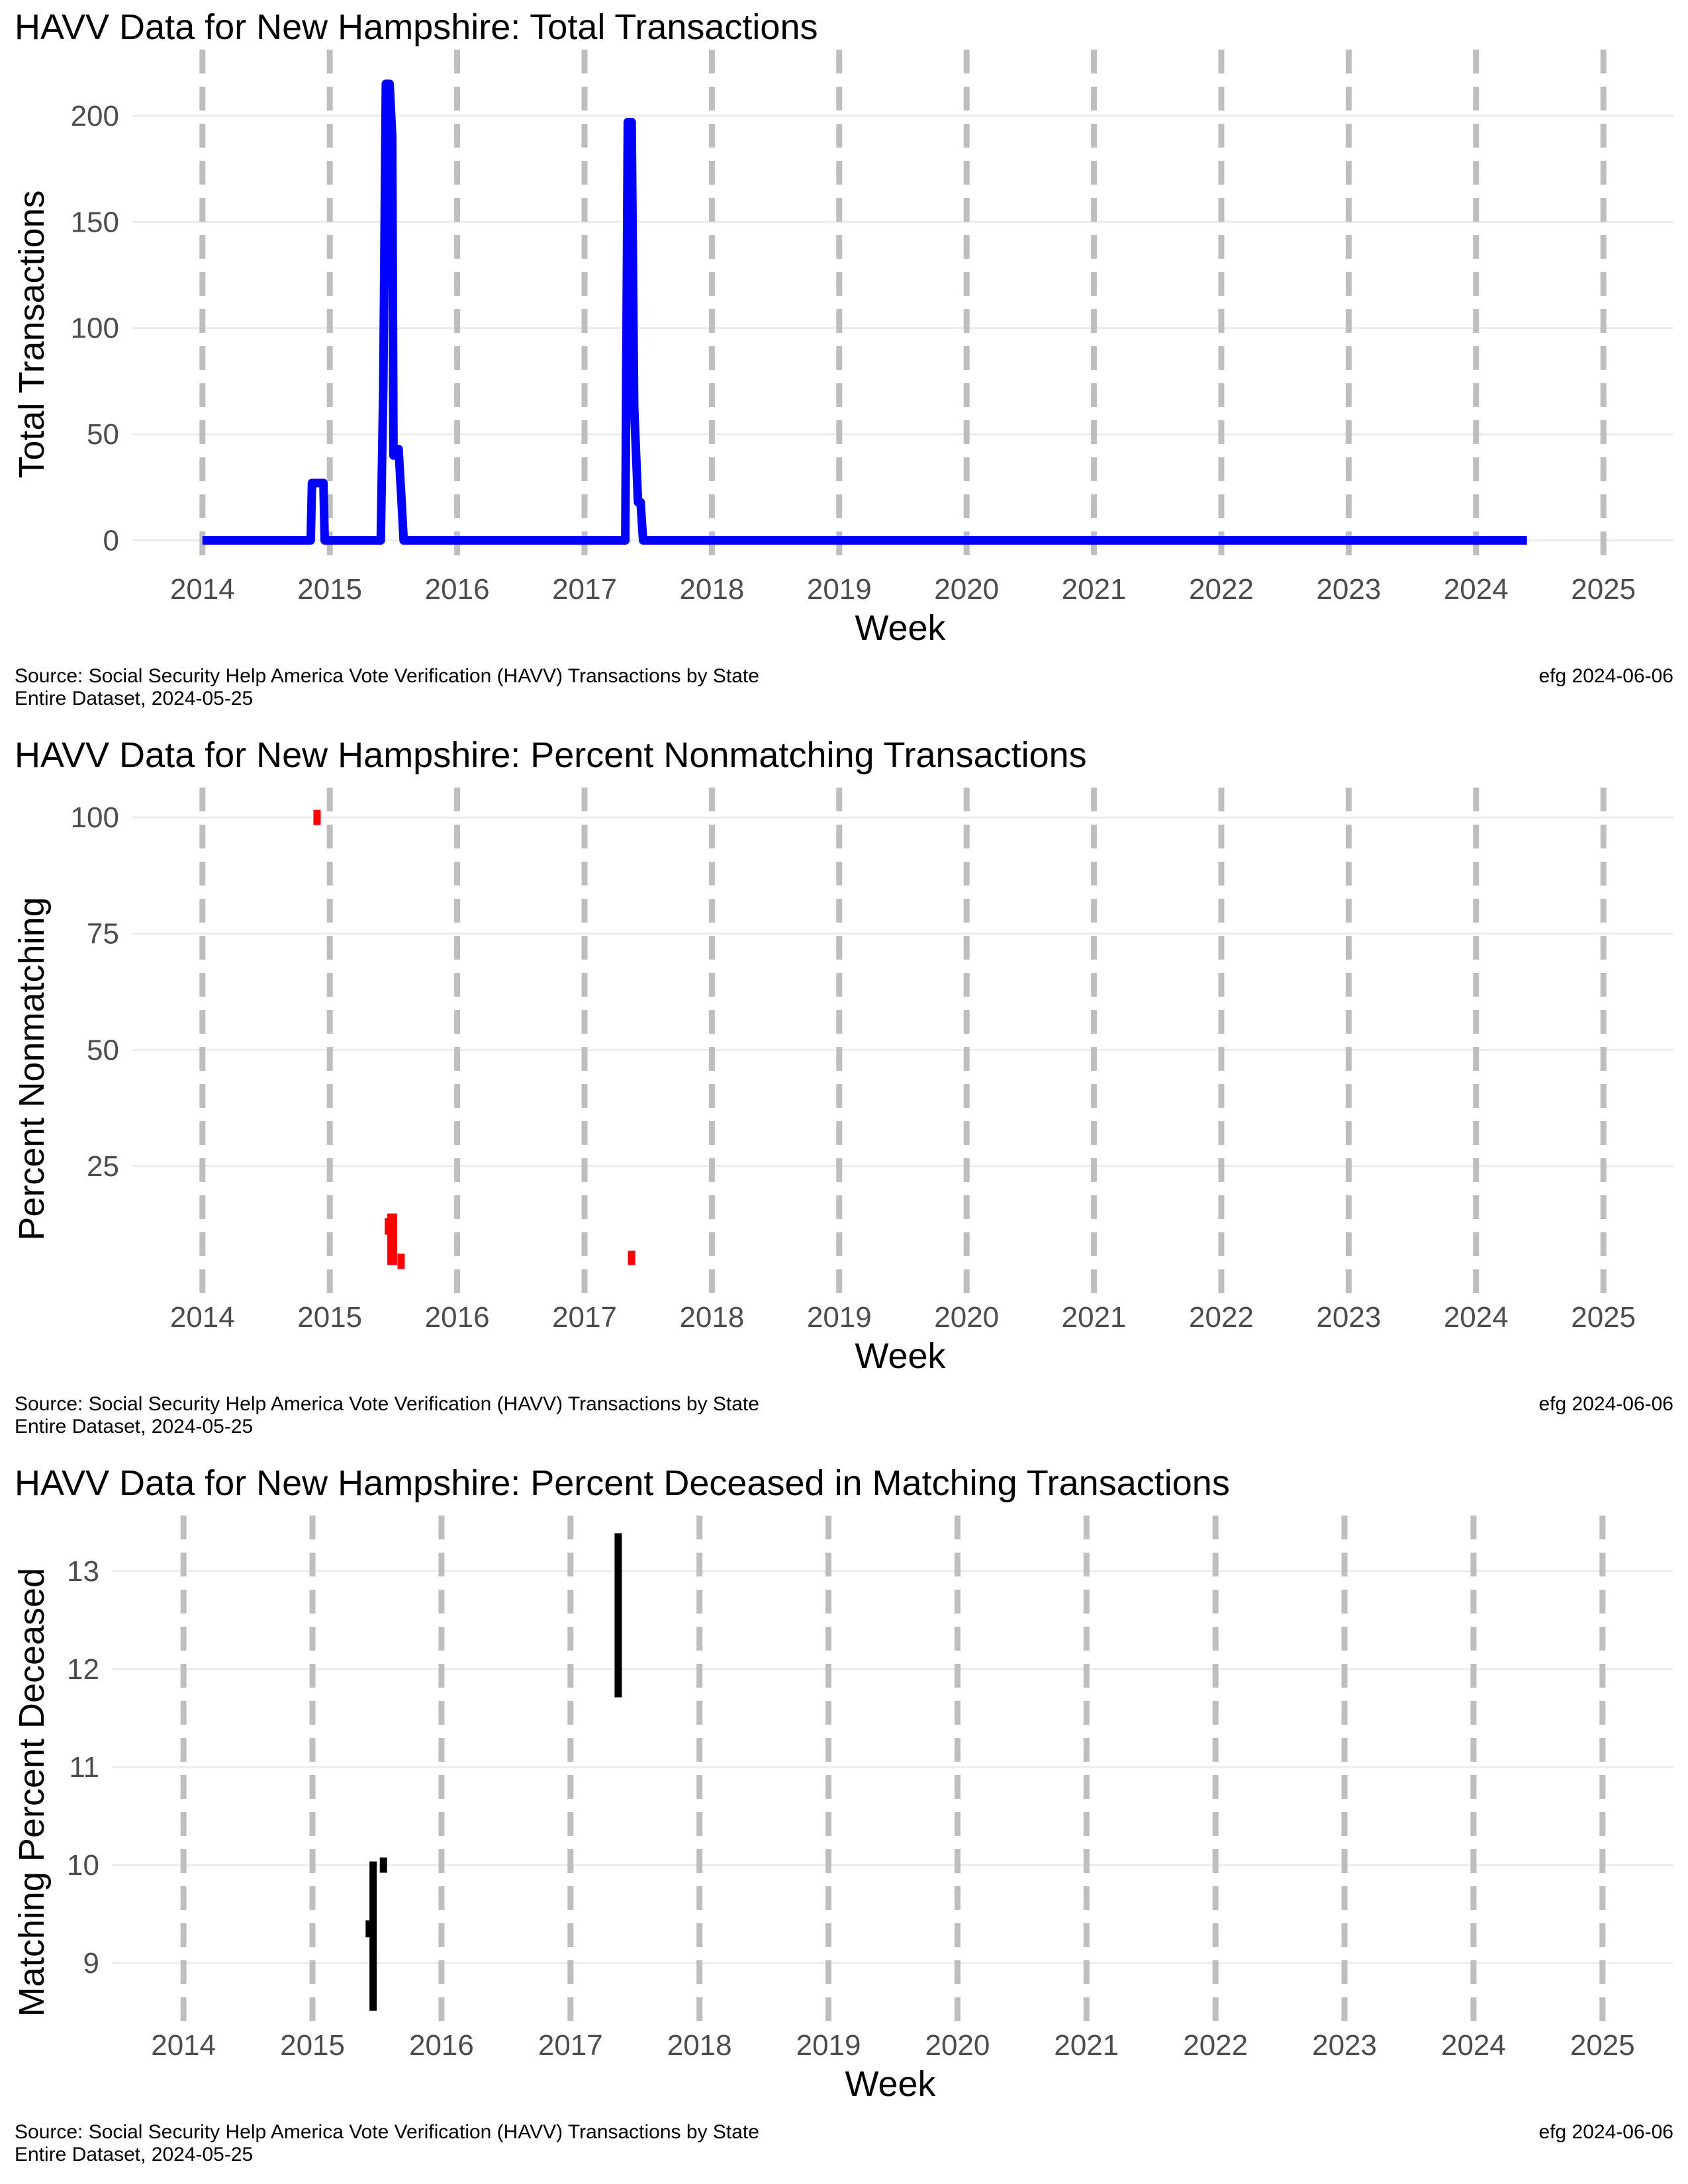  I want to click on y-tick-label: 25, so click(103, 1166).